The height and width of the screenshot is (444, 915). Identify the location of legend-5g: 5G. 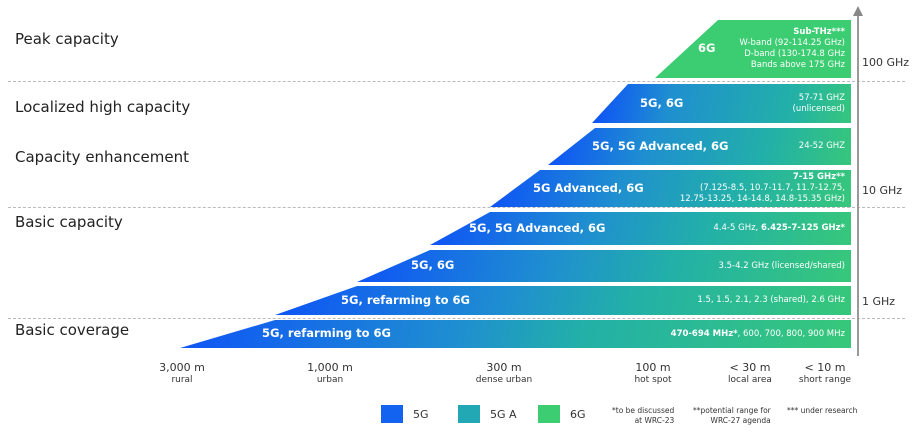
(405, 414).